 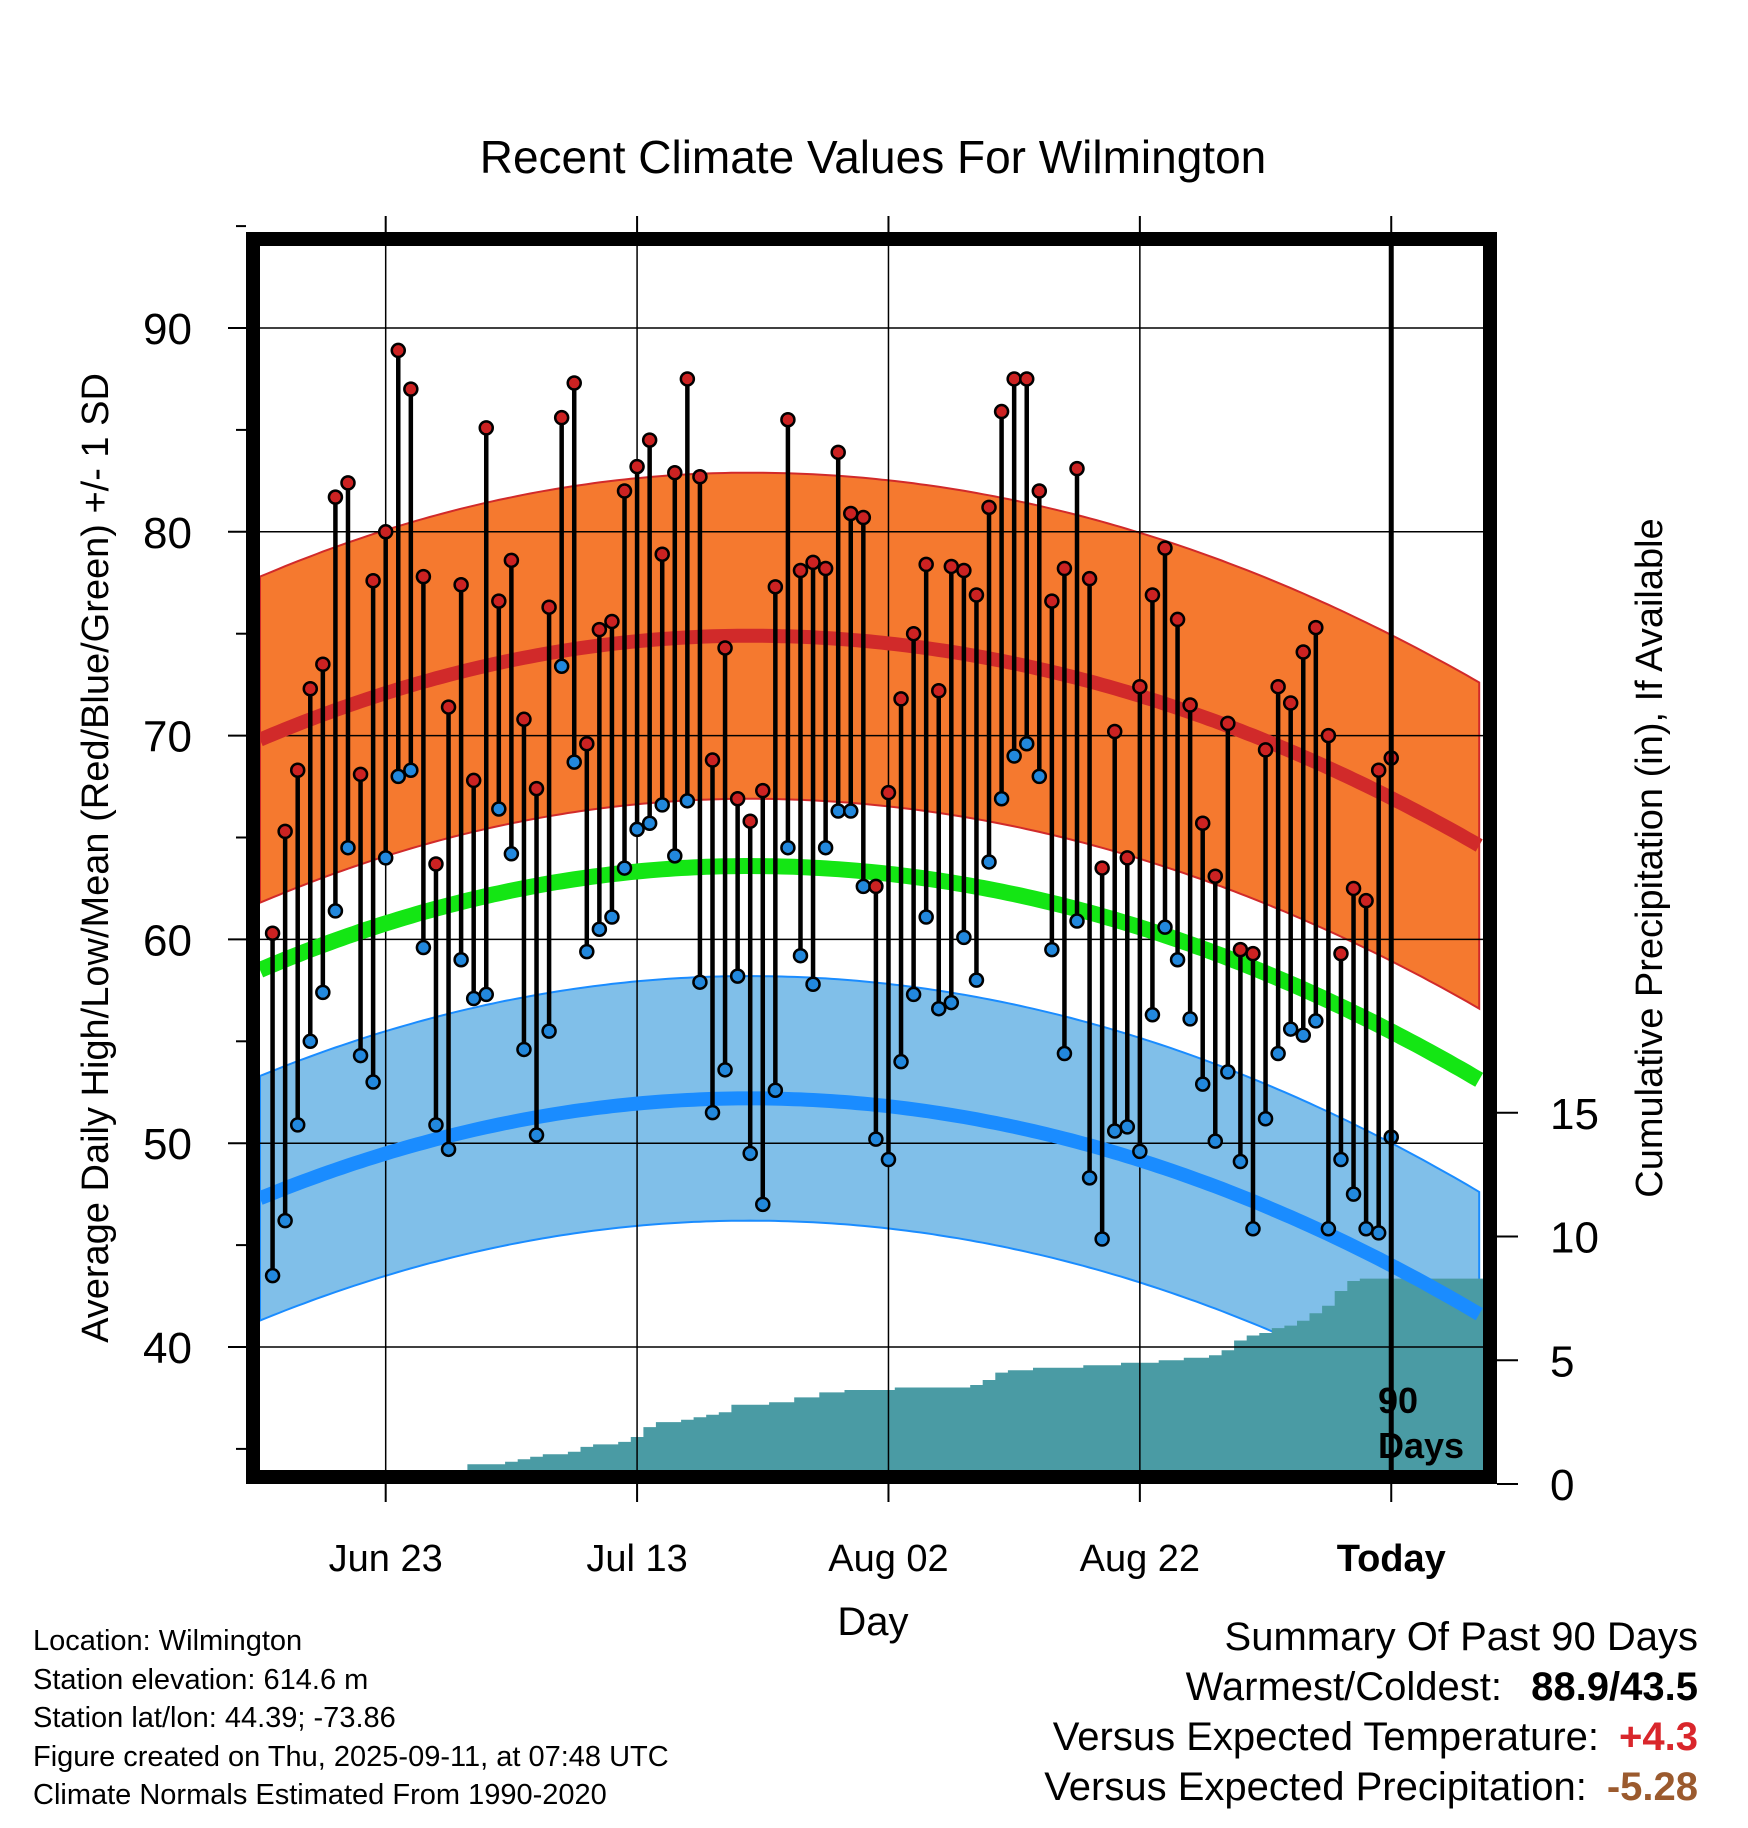 I want to click on temp-anomaly-row: Versus Expected Temperature: +4.3, so click(x=1371, y=1737).